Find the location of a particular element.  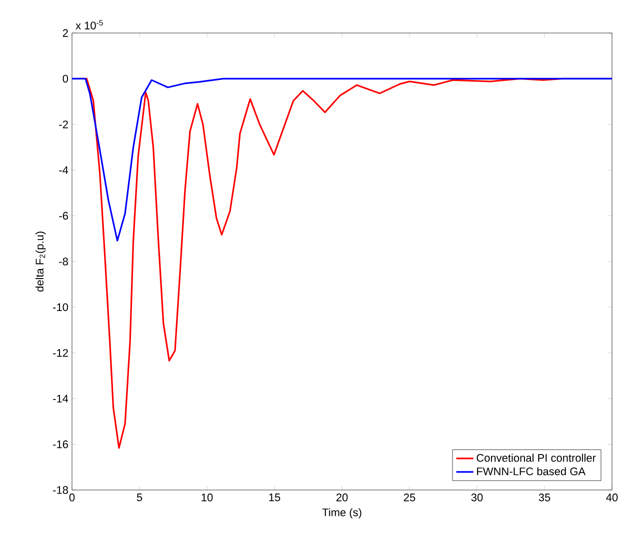

y-tick-label: 0 is located at coordinates (65, 78).